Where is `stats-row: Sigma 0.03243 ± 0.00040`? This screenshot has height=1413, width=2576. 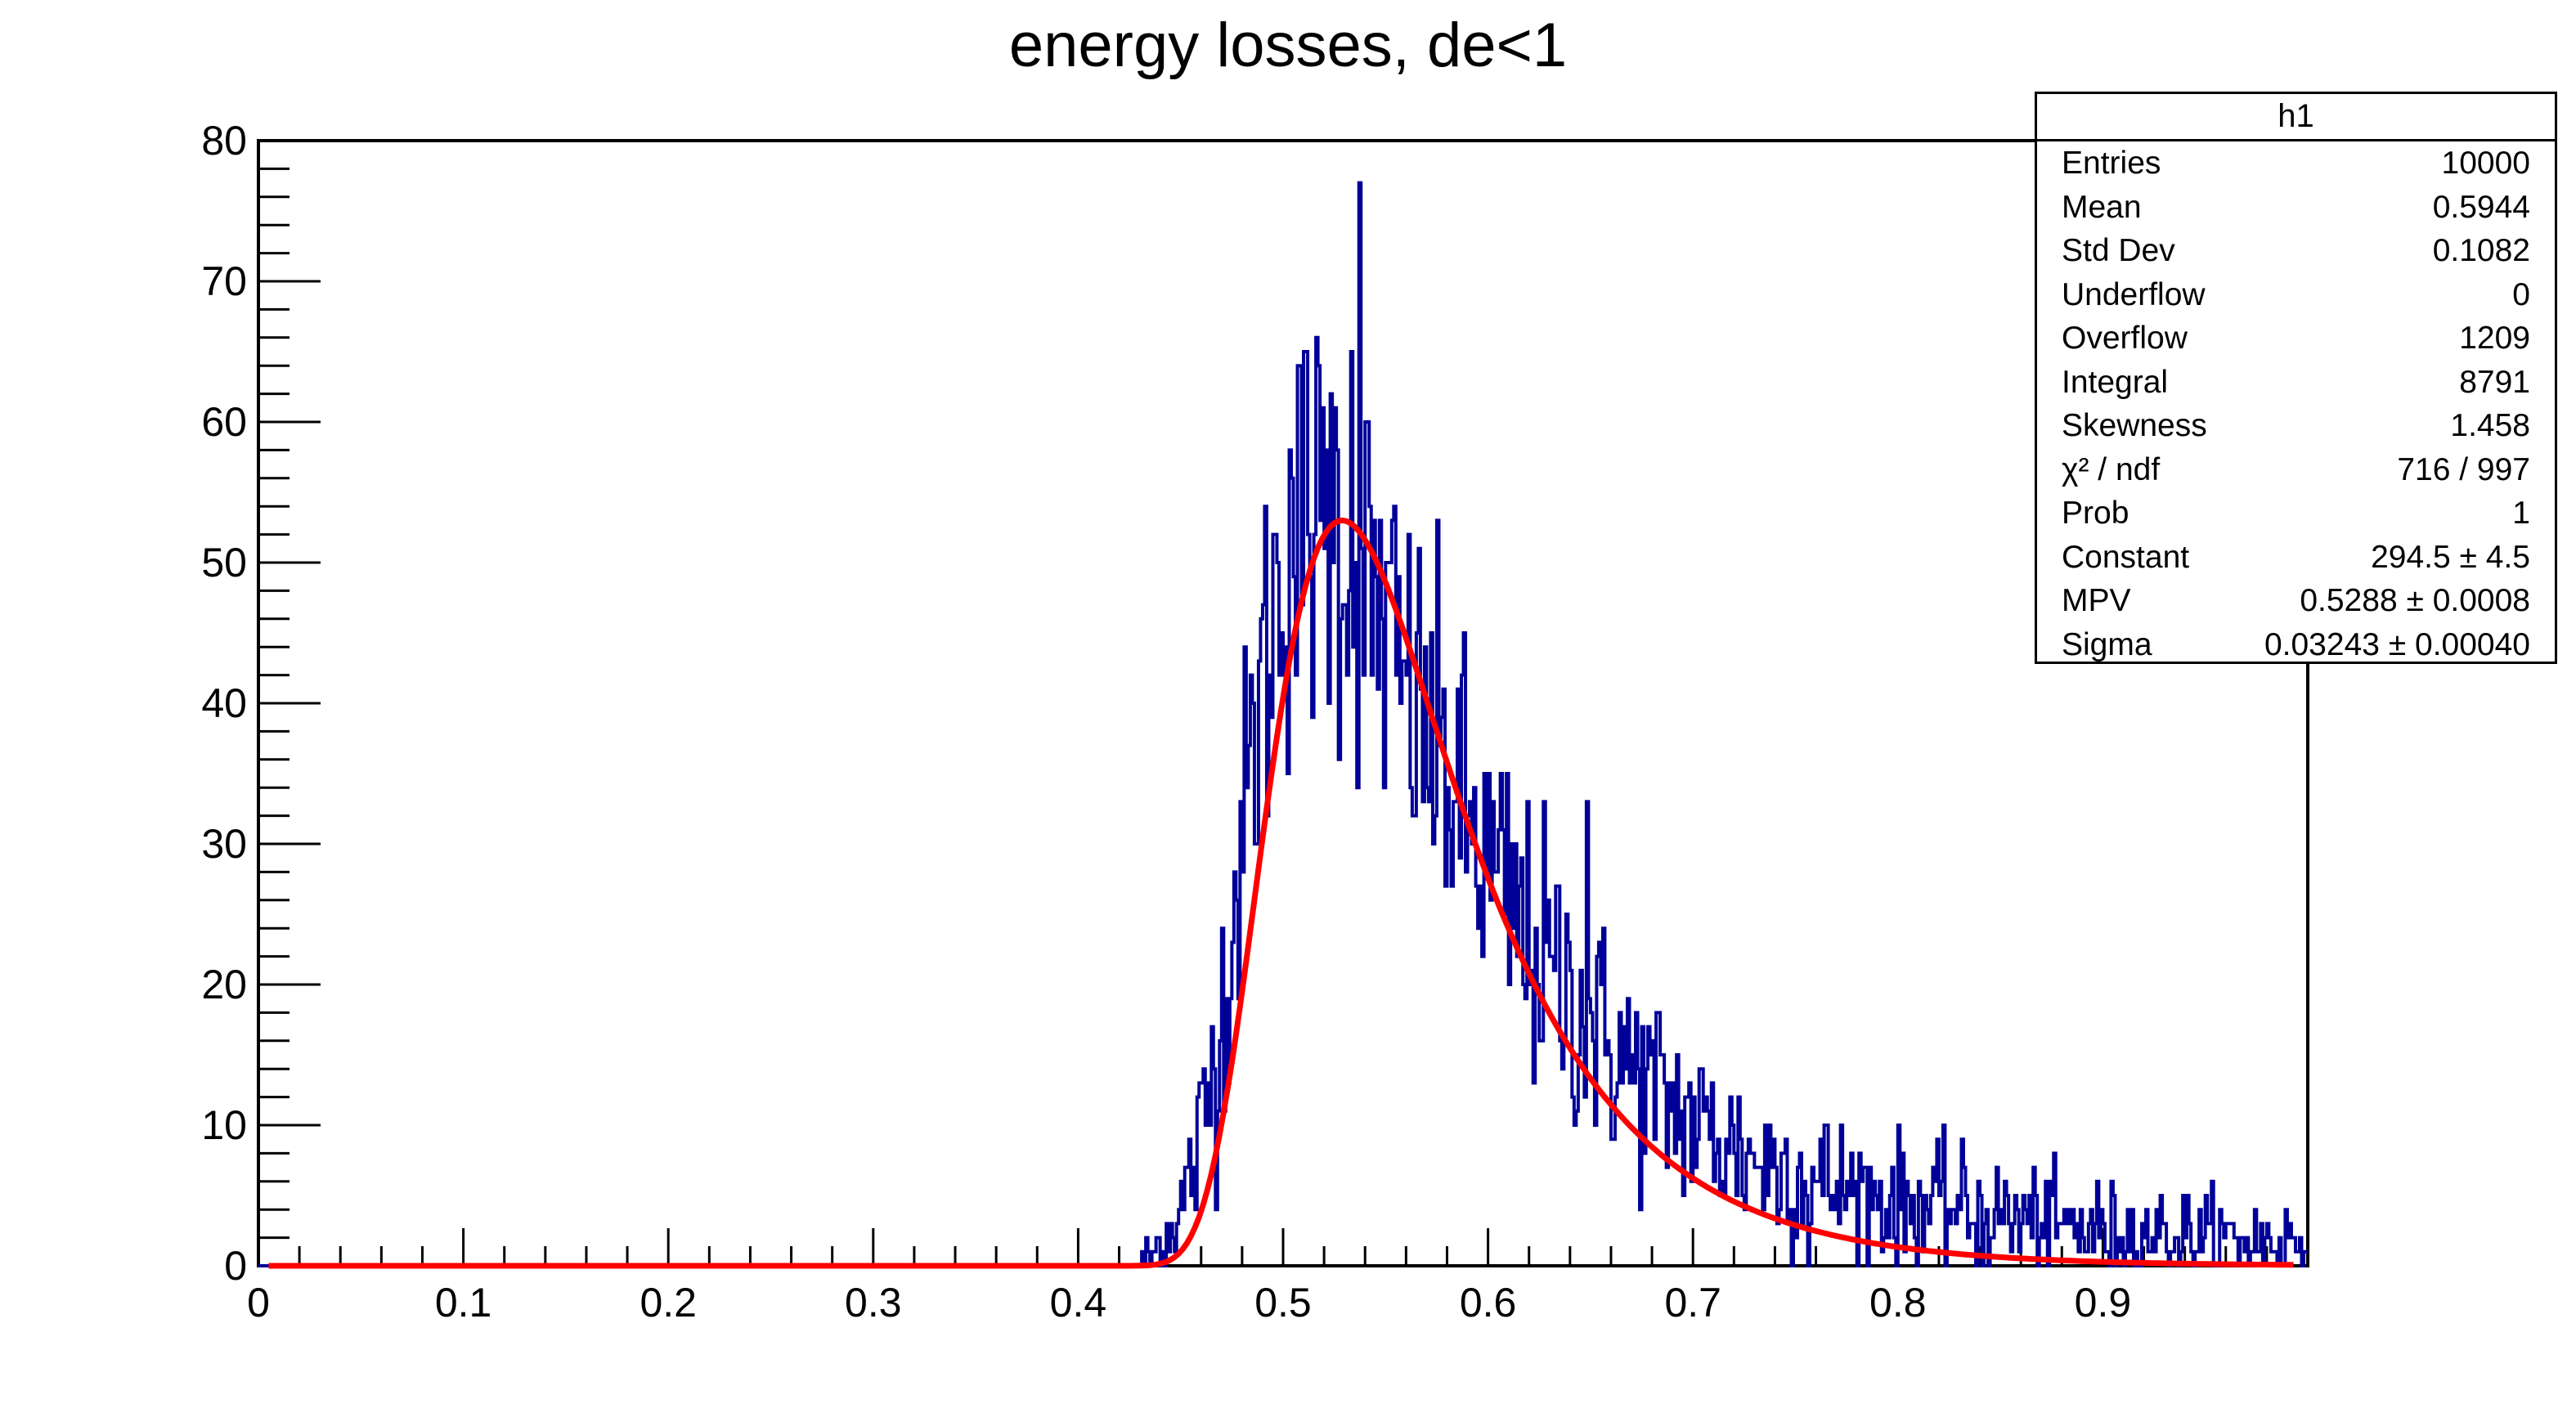 stats-row: Sigma 0.03243 ± 0.00040 is located at coordinates (2296, 645).